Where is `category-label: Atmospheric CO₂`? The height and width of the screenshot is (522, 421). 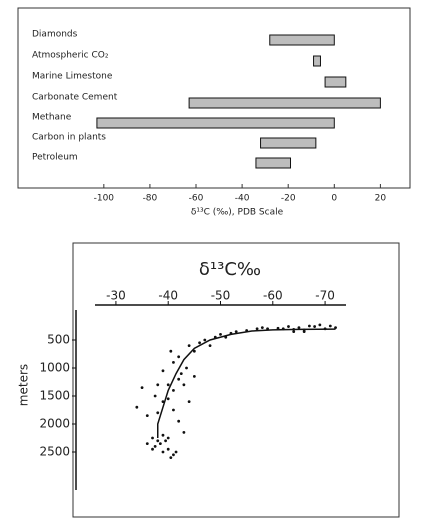 category-label: Atmospheric CO₂ is located at coordinates (70, 56).